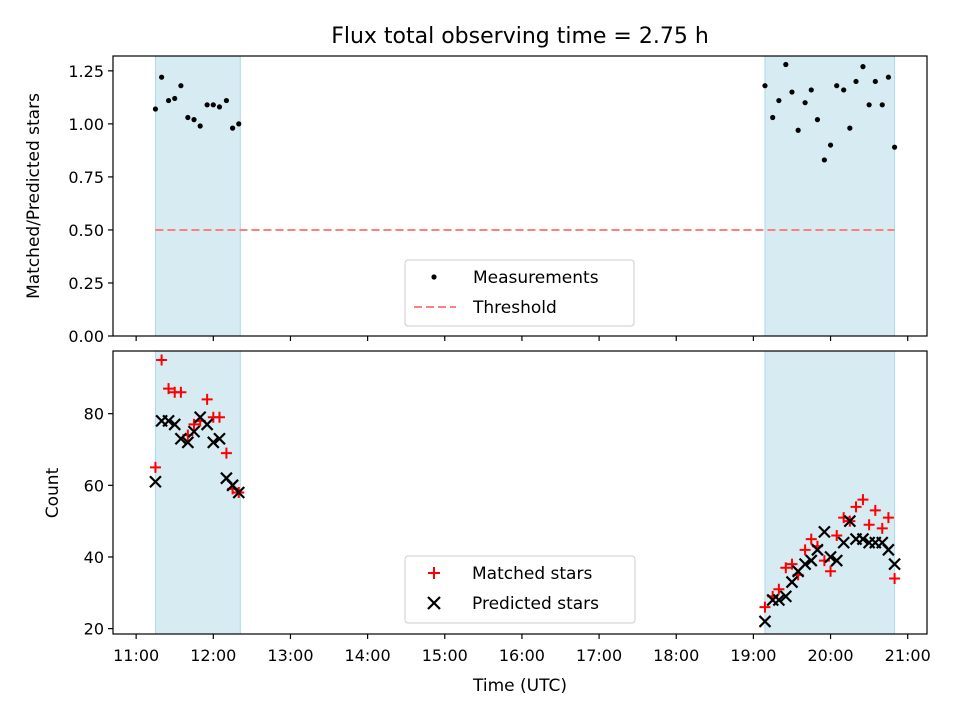  What do you see at coordinates (908, 655) in the screenshot?
I see `x-tick-label: 21:00` at bounding box center [908, 655].